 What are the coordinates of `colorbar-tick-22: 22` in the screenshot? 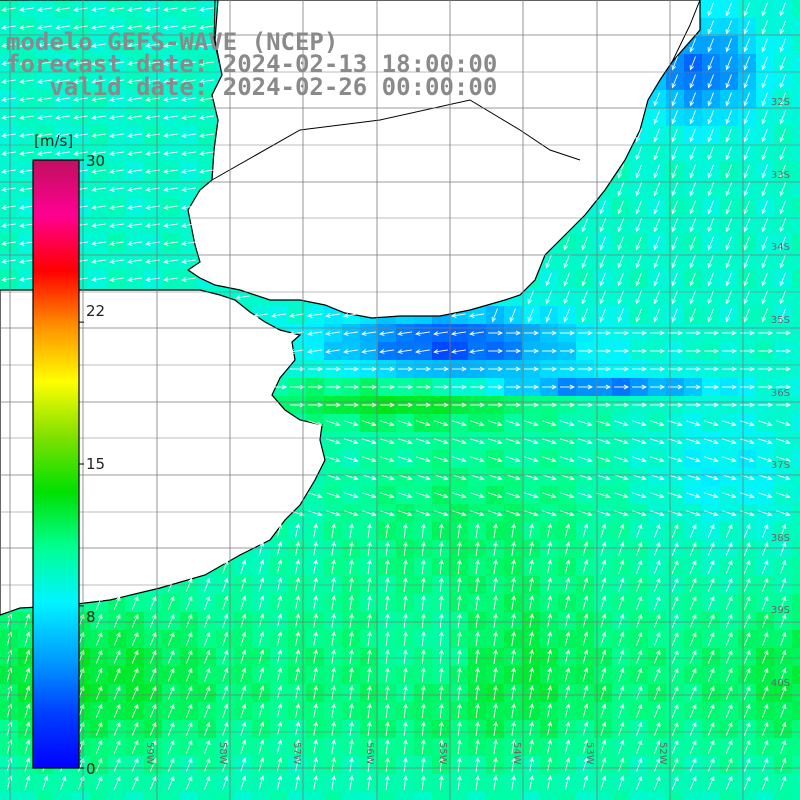 It's located at (96, 311).